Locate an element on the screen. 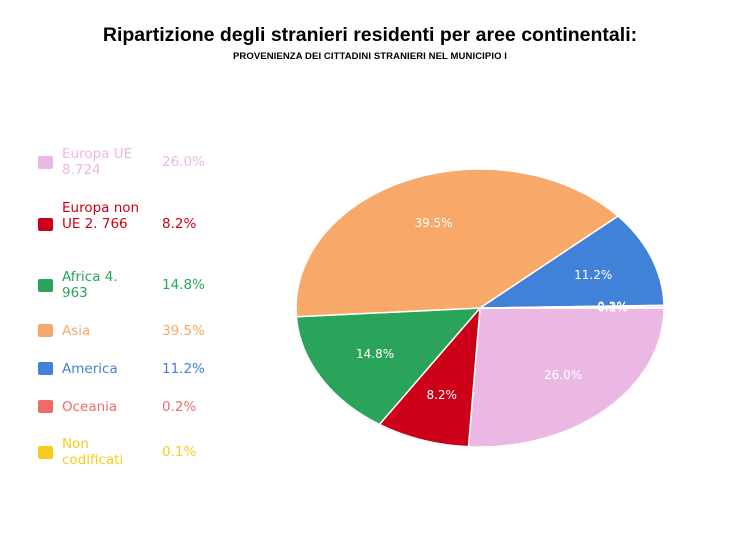 This screenshot has width=740, height=555. slice-data-label: 11.2% is located at coordinates (593, 275).